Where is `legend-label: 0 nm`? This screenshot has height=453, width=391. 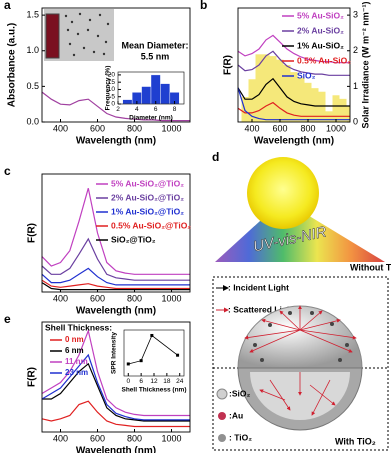
legend-label: 0 nm is located at coordinates (74, 339).